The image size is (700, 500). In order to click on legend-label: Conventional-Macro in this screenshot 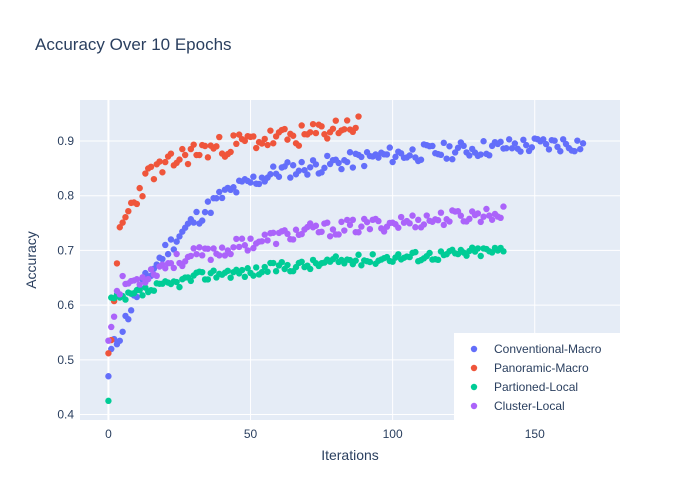, I will do `click(548, 349)`.